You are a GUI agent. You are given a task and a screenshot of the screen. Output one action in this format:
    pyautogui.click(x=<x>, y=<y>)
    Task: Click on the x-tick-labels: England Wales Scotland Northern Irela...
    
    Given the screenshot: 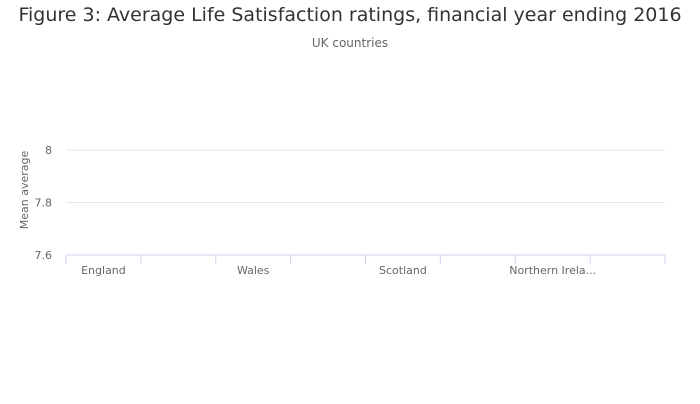 What is the action you would take?
    pyautogui.click(x=338, y=270)
    